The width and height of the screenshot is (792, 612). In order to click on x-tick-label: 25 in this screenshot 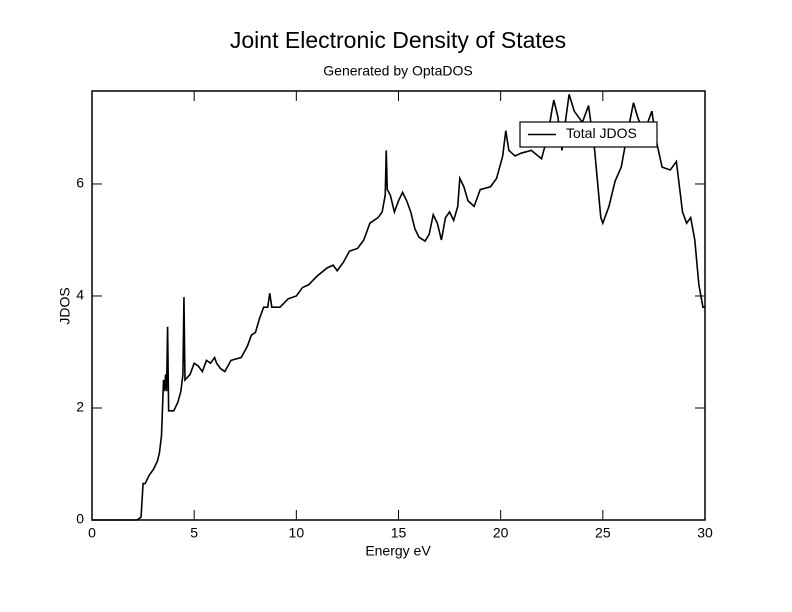, I will do `click(603, 533)`.